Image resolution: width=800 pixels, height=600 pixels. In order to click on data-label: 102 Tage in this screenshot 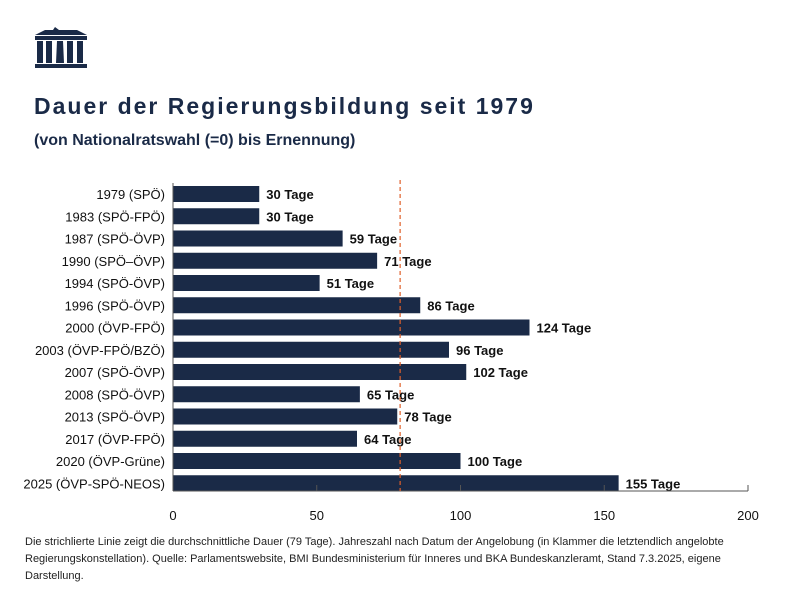, I will do `click(500, 372)`.